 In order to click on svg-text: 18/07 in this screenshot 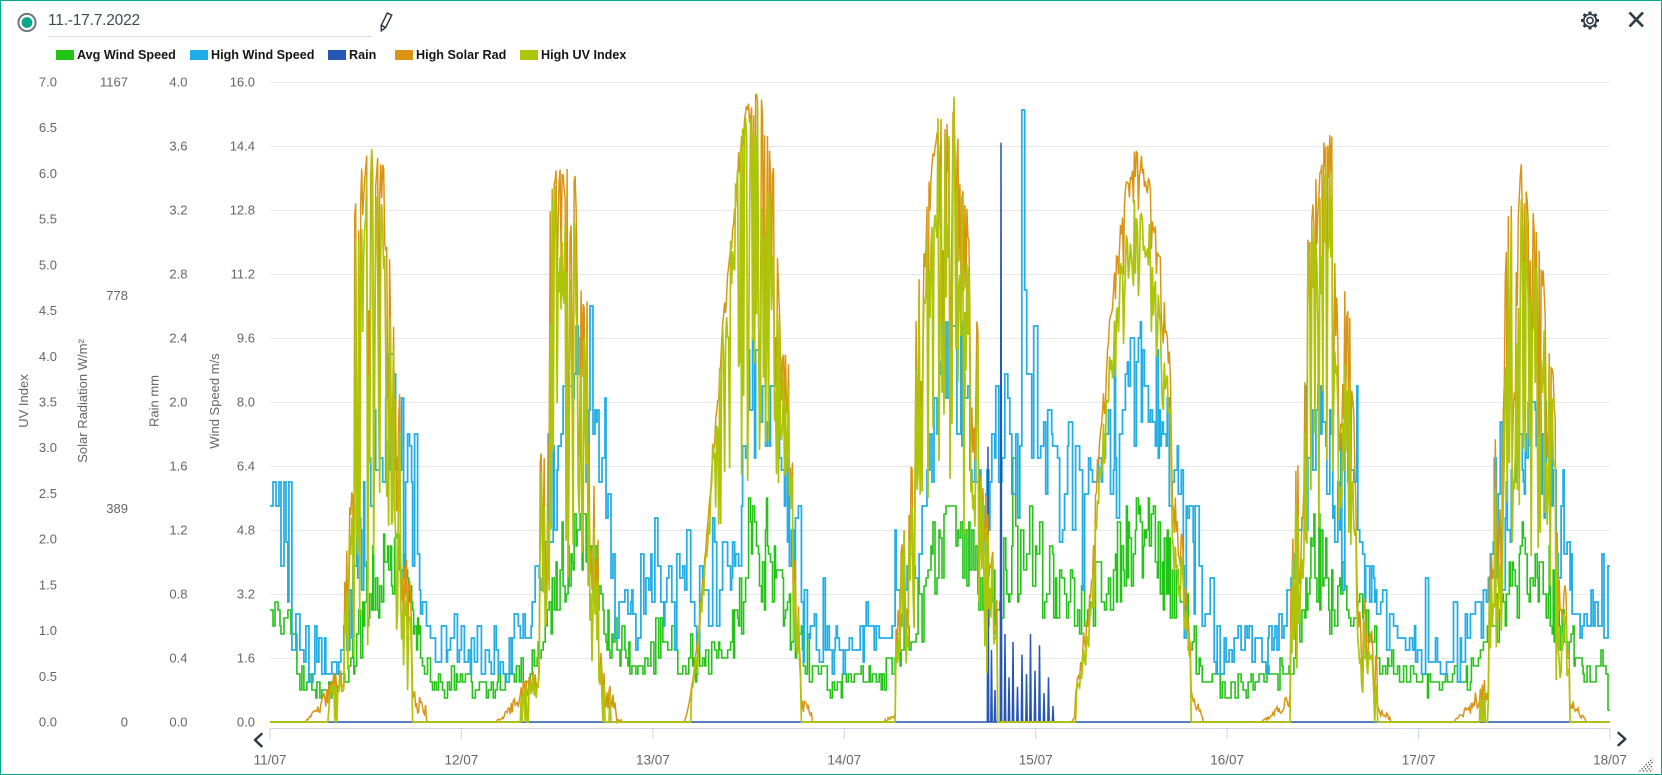, I will do `click(1610, 760)`.